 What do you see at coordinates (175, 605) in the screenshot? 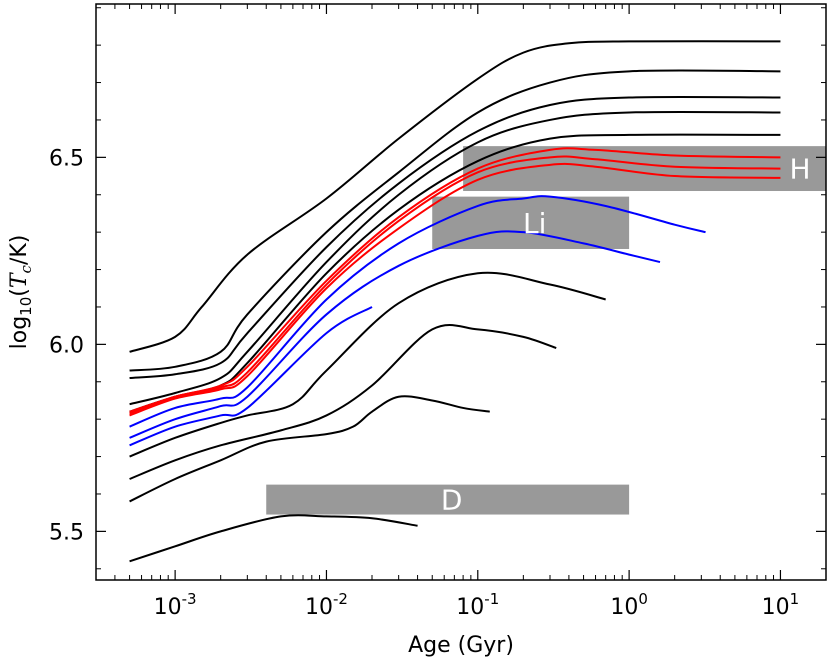
I see `x-tick-label: 10⁻³` at bounding box center [175, 605].